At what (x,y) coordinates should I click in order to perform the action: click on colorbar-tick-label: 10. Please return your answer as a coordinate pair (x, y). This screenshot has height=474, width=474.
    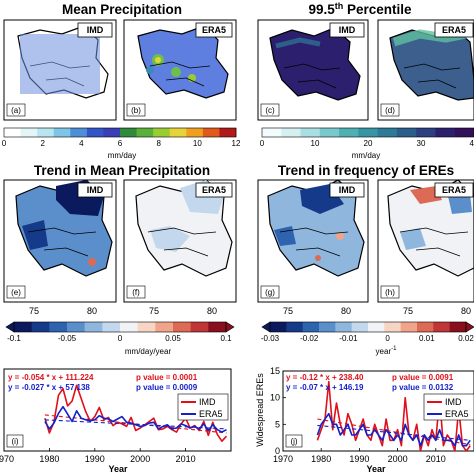
    Looking at the image, I should click on (315, 143).